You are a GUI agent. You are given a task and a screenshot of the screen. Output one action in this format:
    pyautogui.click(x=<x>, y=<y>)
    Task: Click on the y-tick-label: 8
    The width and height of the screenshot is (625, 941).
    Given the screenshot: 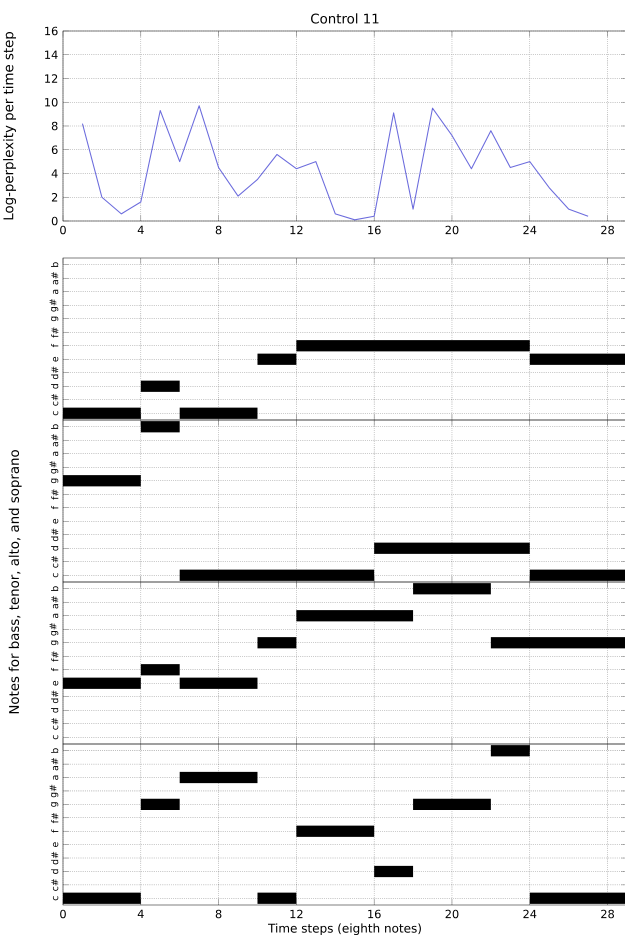 What is the action you would take?
    pyautogui.click(x=55, y=126)
    